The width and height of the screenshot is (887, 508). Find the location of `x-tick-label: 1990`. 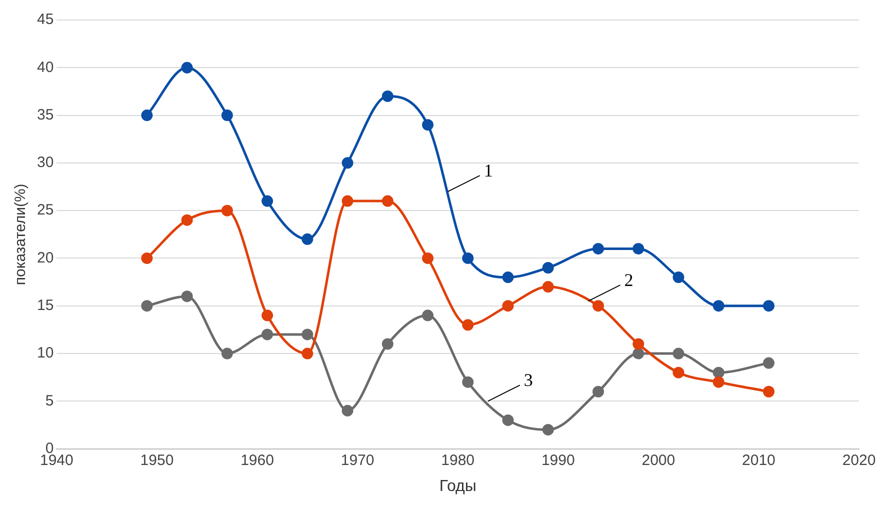

x-tick-label: 1990 is located at coordinates (558, 460).